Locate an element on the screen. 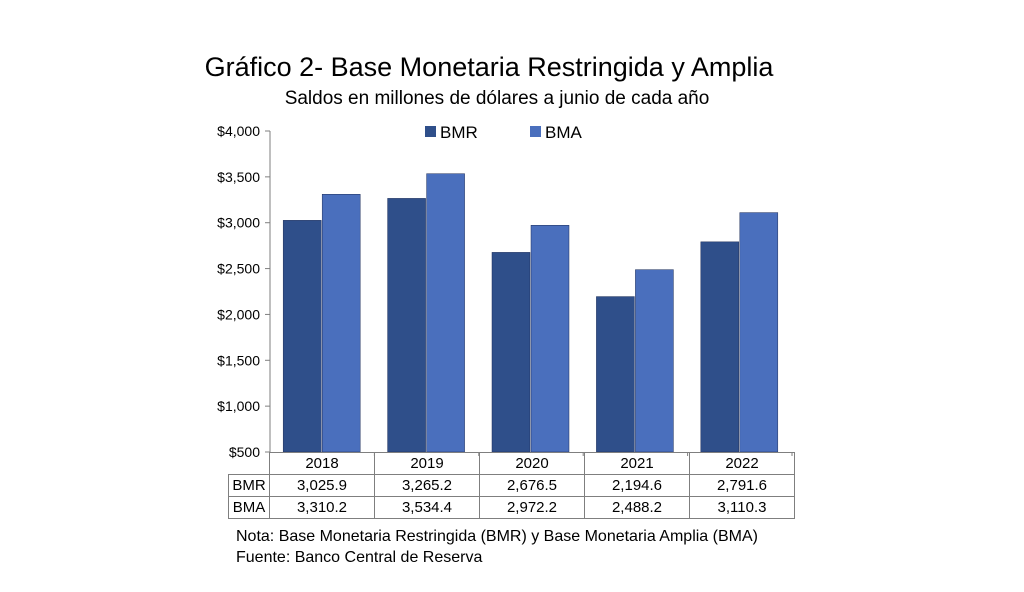  data-label: 3,534.4 is located at coordinates (427, 507).